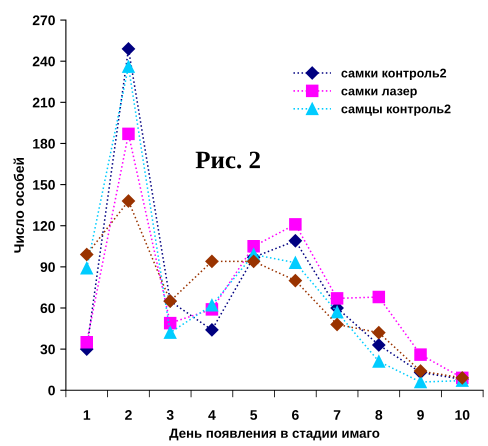 The height and width of the screenshot is (446, 488). Describe the element at coordinates (51, 391) in the screenshot. I see `y-tick-label: 0` at that location.